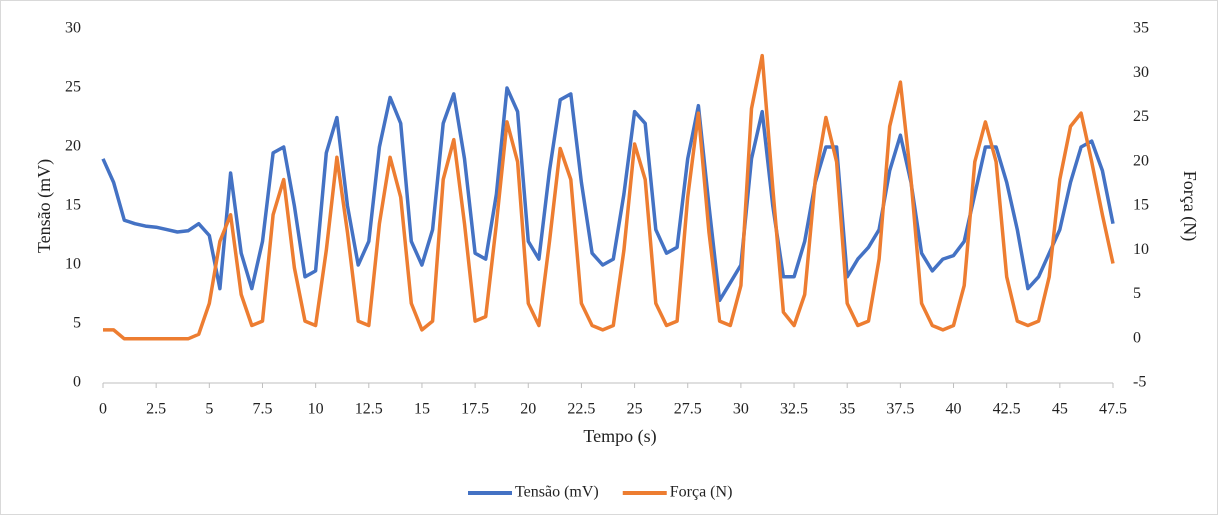  I want to click on x-tick-label: 40, so click(954, 409).